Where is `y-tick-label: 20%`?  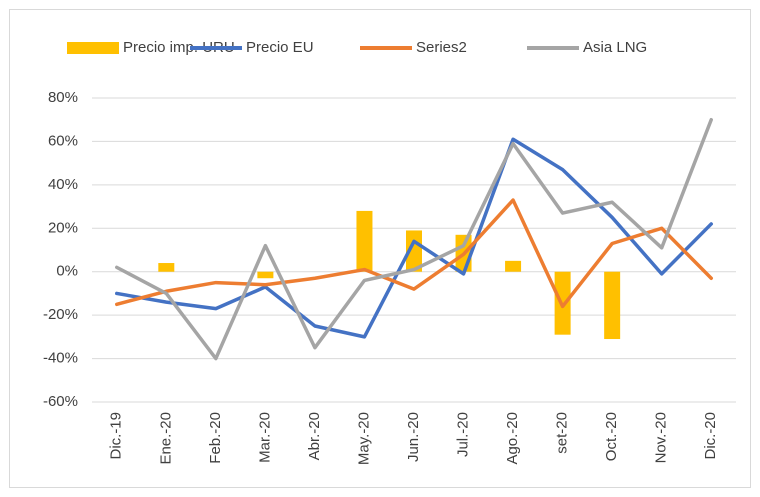 y-tick-label: 20% is located at coordinates (63, 227).